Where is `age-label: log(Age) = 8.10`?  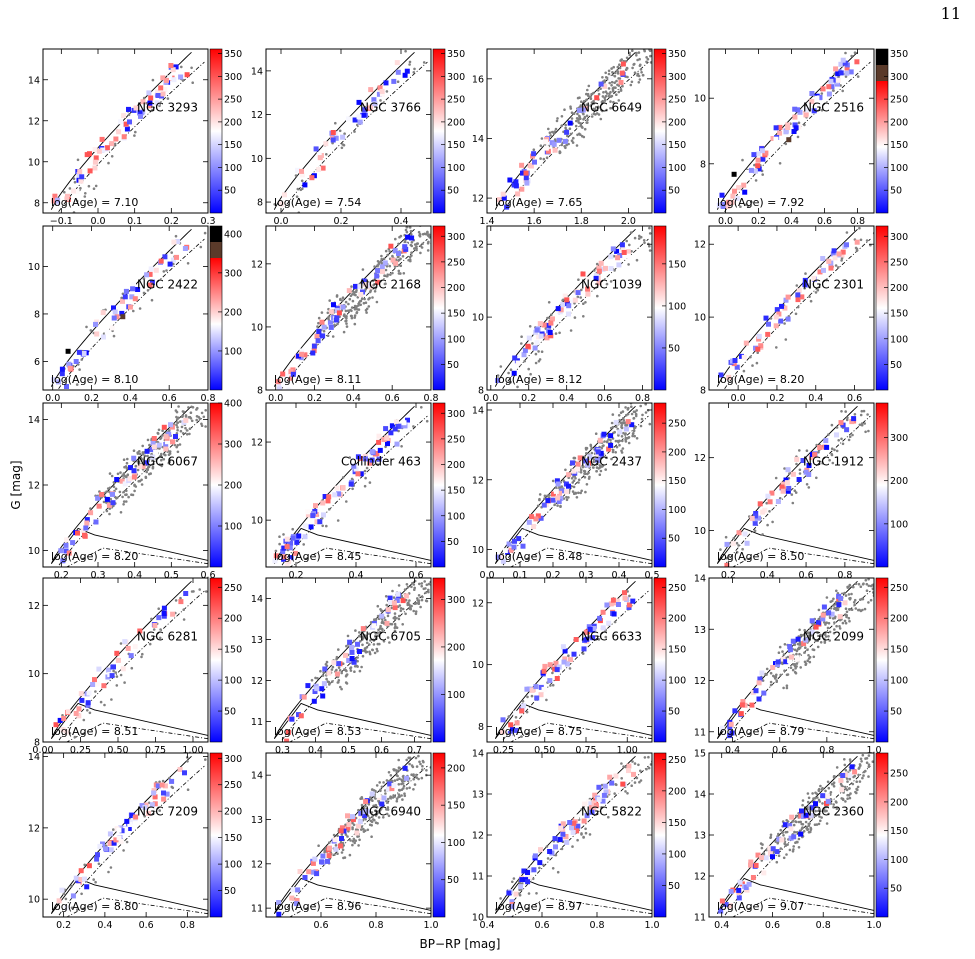 age-label: log(Age) = 8.10 is located at coordinates (94, 379).